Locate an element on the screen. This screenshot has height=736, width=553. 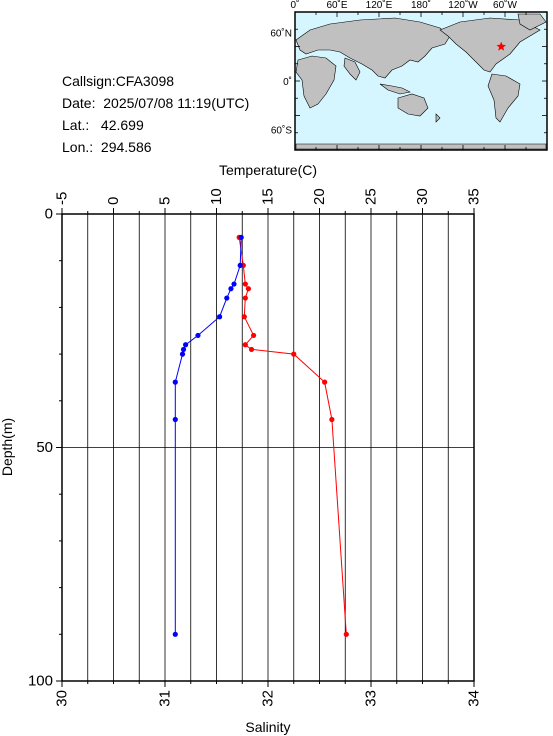
temperature-tick-label: 0 is located at coordinates (113, 201).